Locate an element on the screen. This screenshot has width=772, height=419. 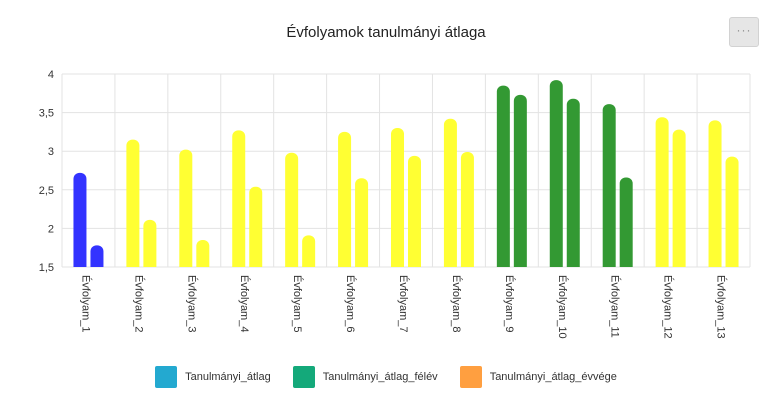
chart-menu-button: ··· is located at coordinates (744, 32).